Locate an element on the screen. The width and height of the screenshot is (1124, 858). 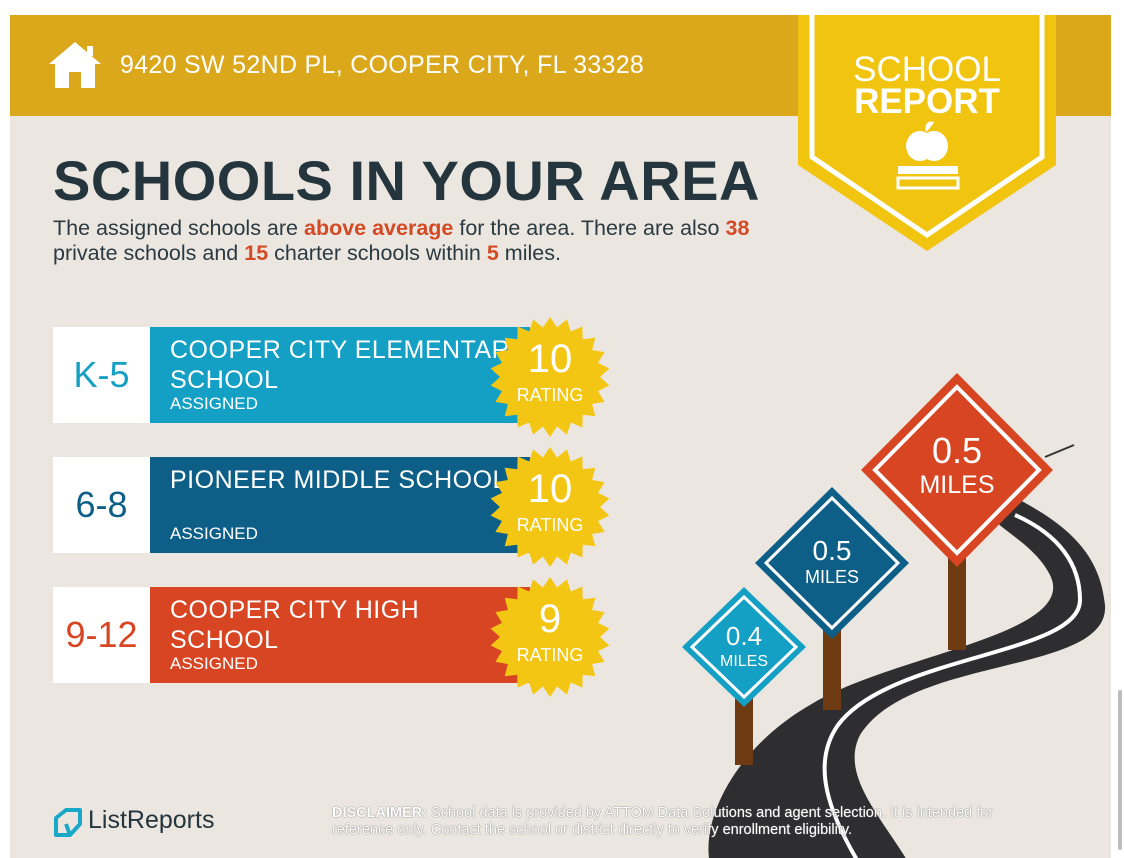
school-name: COOPER CITY HIGH SCHOOL is located at coordinates (295, 625).